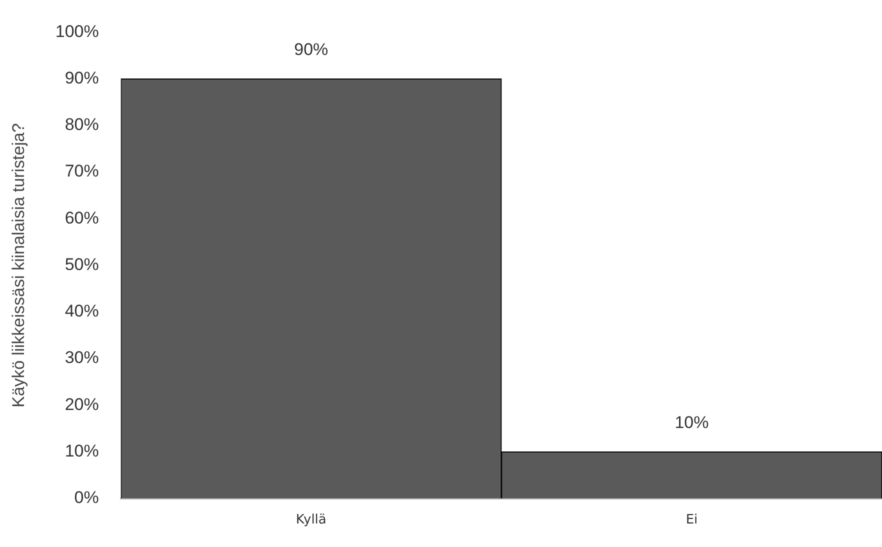 The image size is (882, 547). I want to click on y-tick-label: 0%, so click(86, 498).